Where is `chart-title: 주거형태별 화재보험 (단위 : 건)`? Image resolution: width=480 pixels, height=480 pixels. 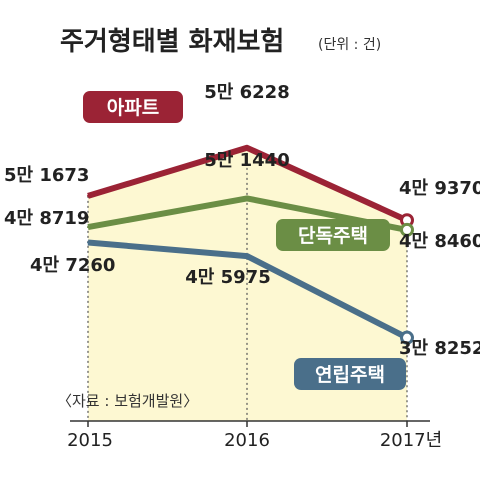 chart-title: 주거형태별 화재보험 (단위 : 건) is located at coordinates (220, 42).